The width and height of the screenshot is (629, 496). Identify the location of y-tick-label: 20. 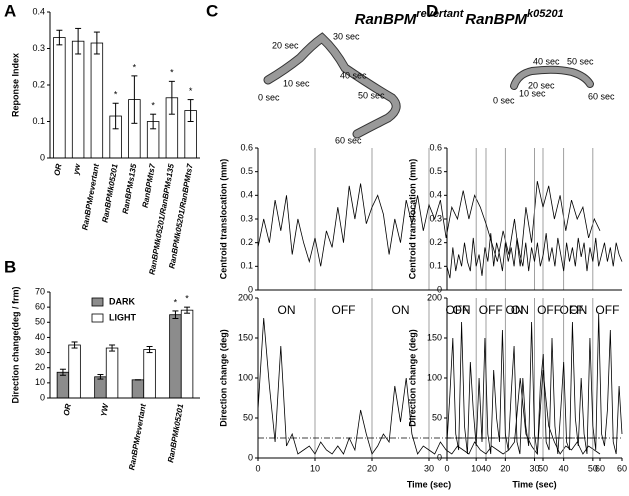
(40, 367).